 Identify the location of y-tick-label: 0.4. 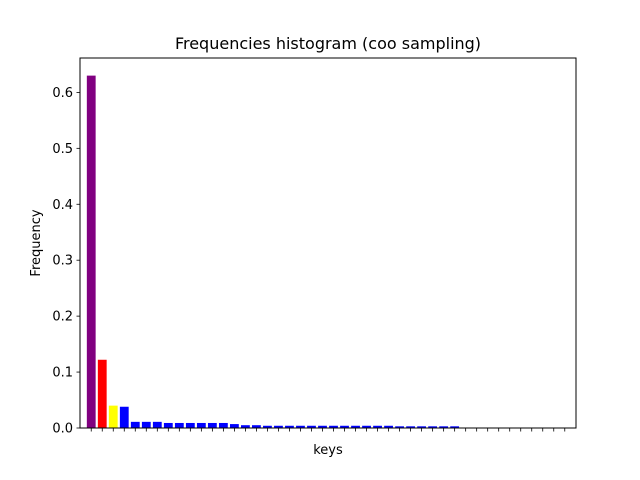
(62, 205).